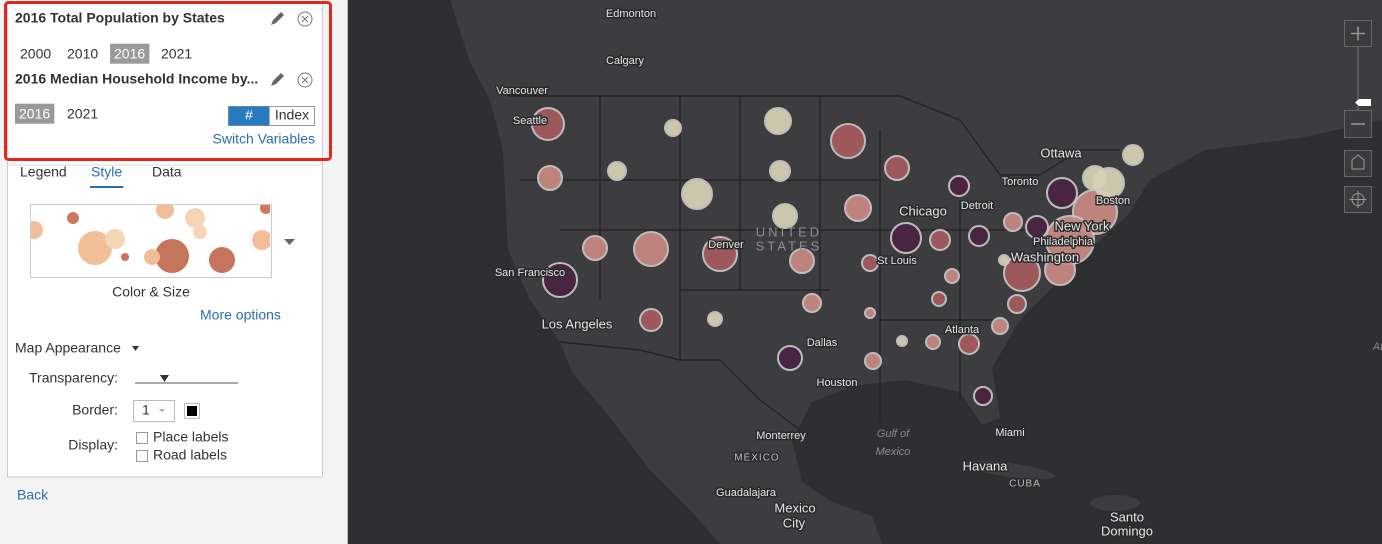 This screenshot has width=1382, height=544. Describe the element at coordinates (897, 261) in the screenshot. I see `place-label: St Louis` at that location.